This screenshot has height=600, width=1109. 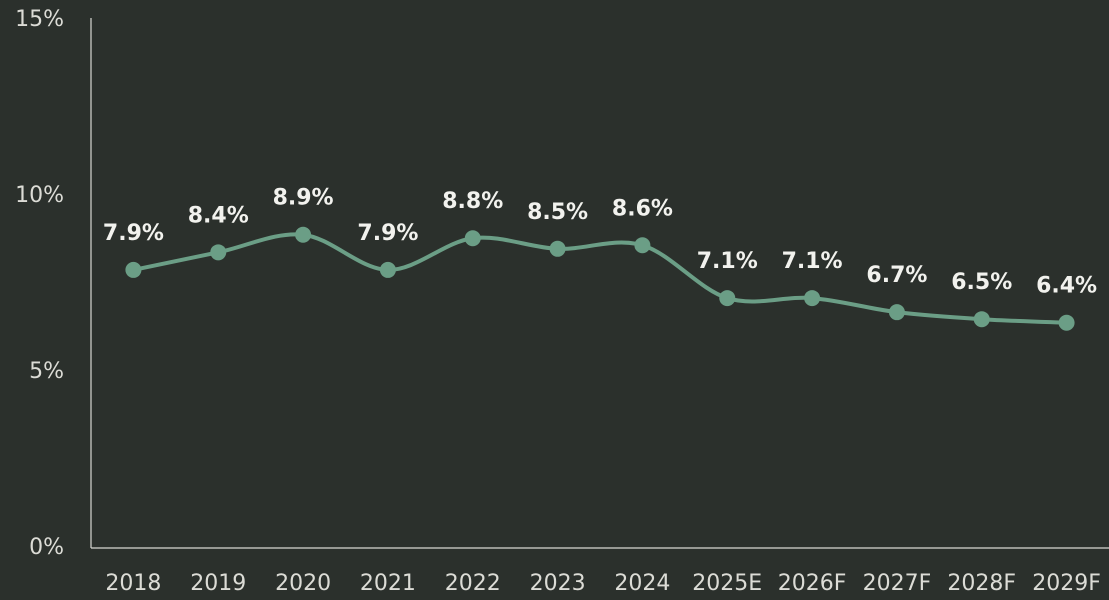 What do you see at coordinates (218, 583) in the screenshot?
I see `x-tick-label: 2019` at bounding box center [218, 583].